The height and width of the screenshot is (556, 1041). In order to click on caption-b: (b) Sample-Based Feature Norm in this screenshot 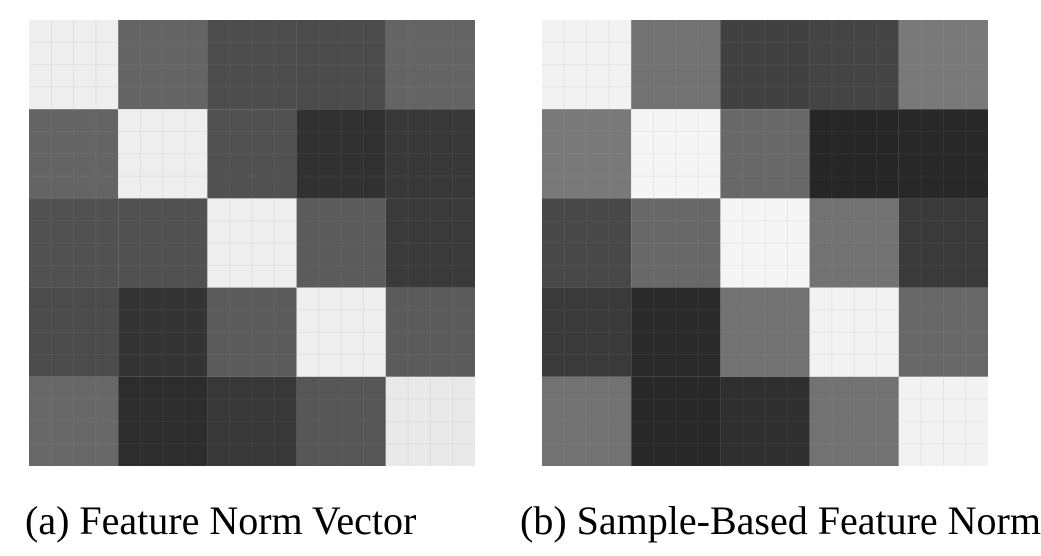, I will do `click(780, 520)`.